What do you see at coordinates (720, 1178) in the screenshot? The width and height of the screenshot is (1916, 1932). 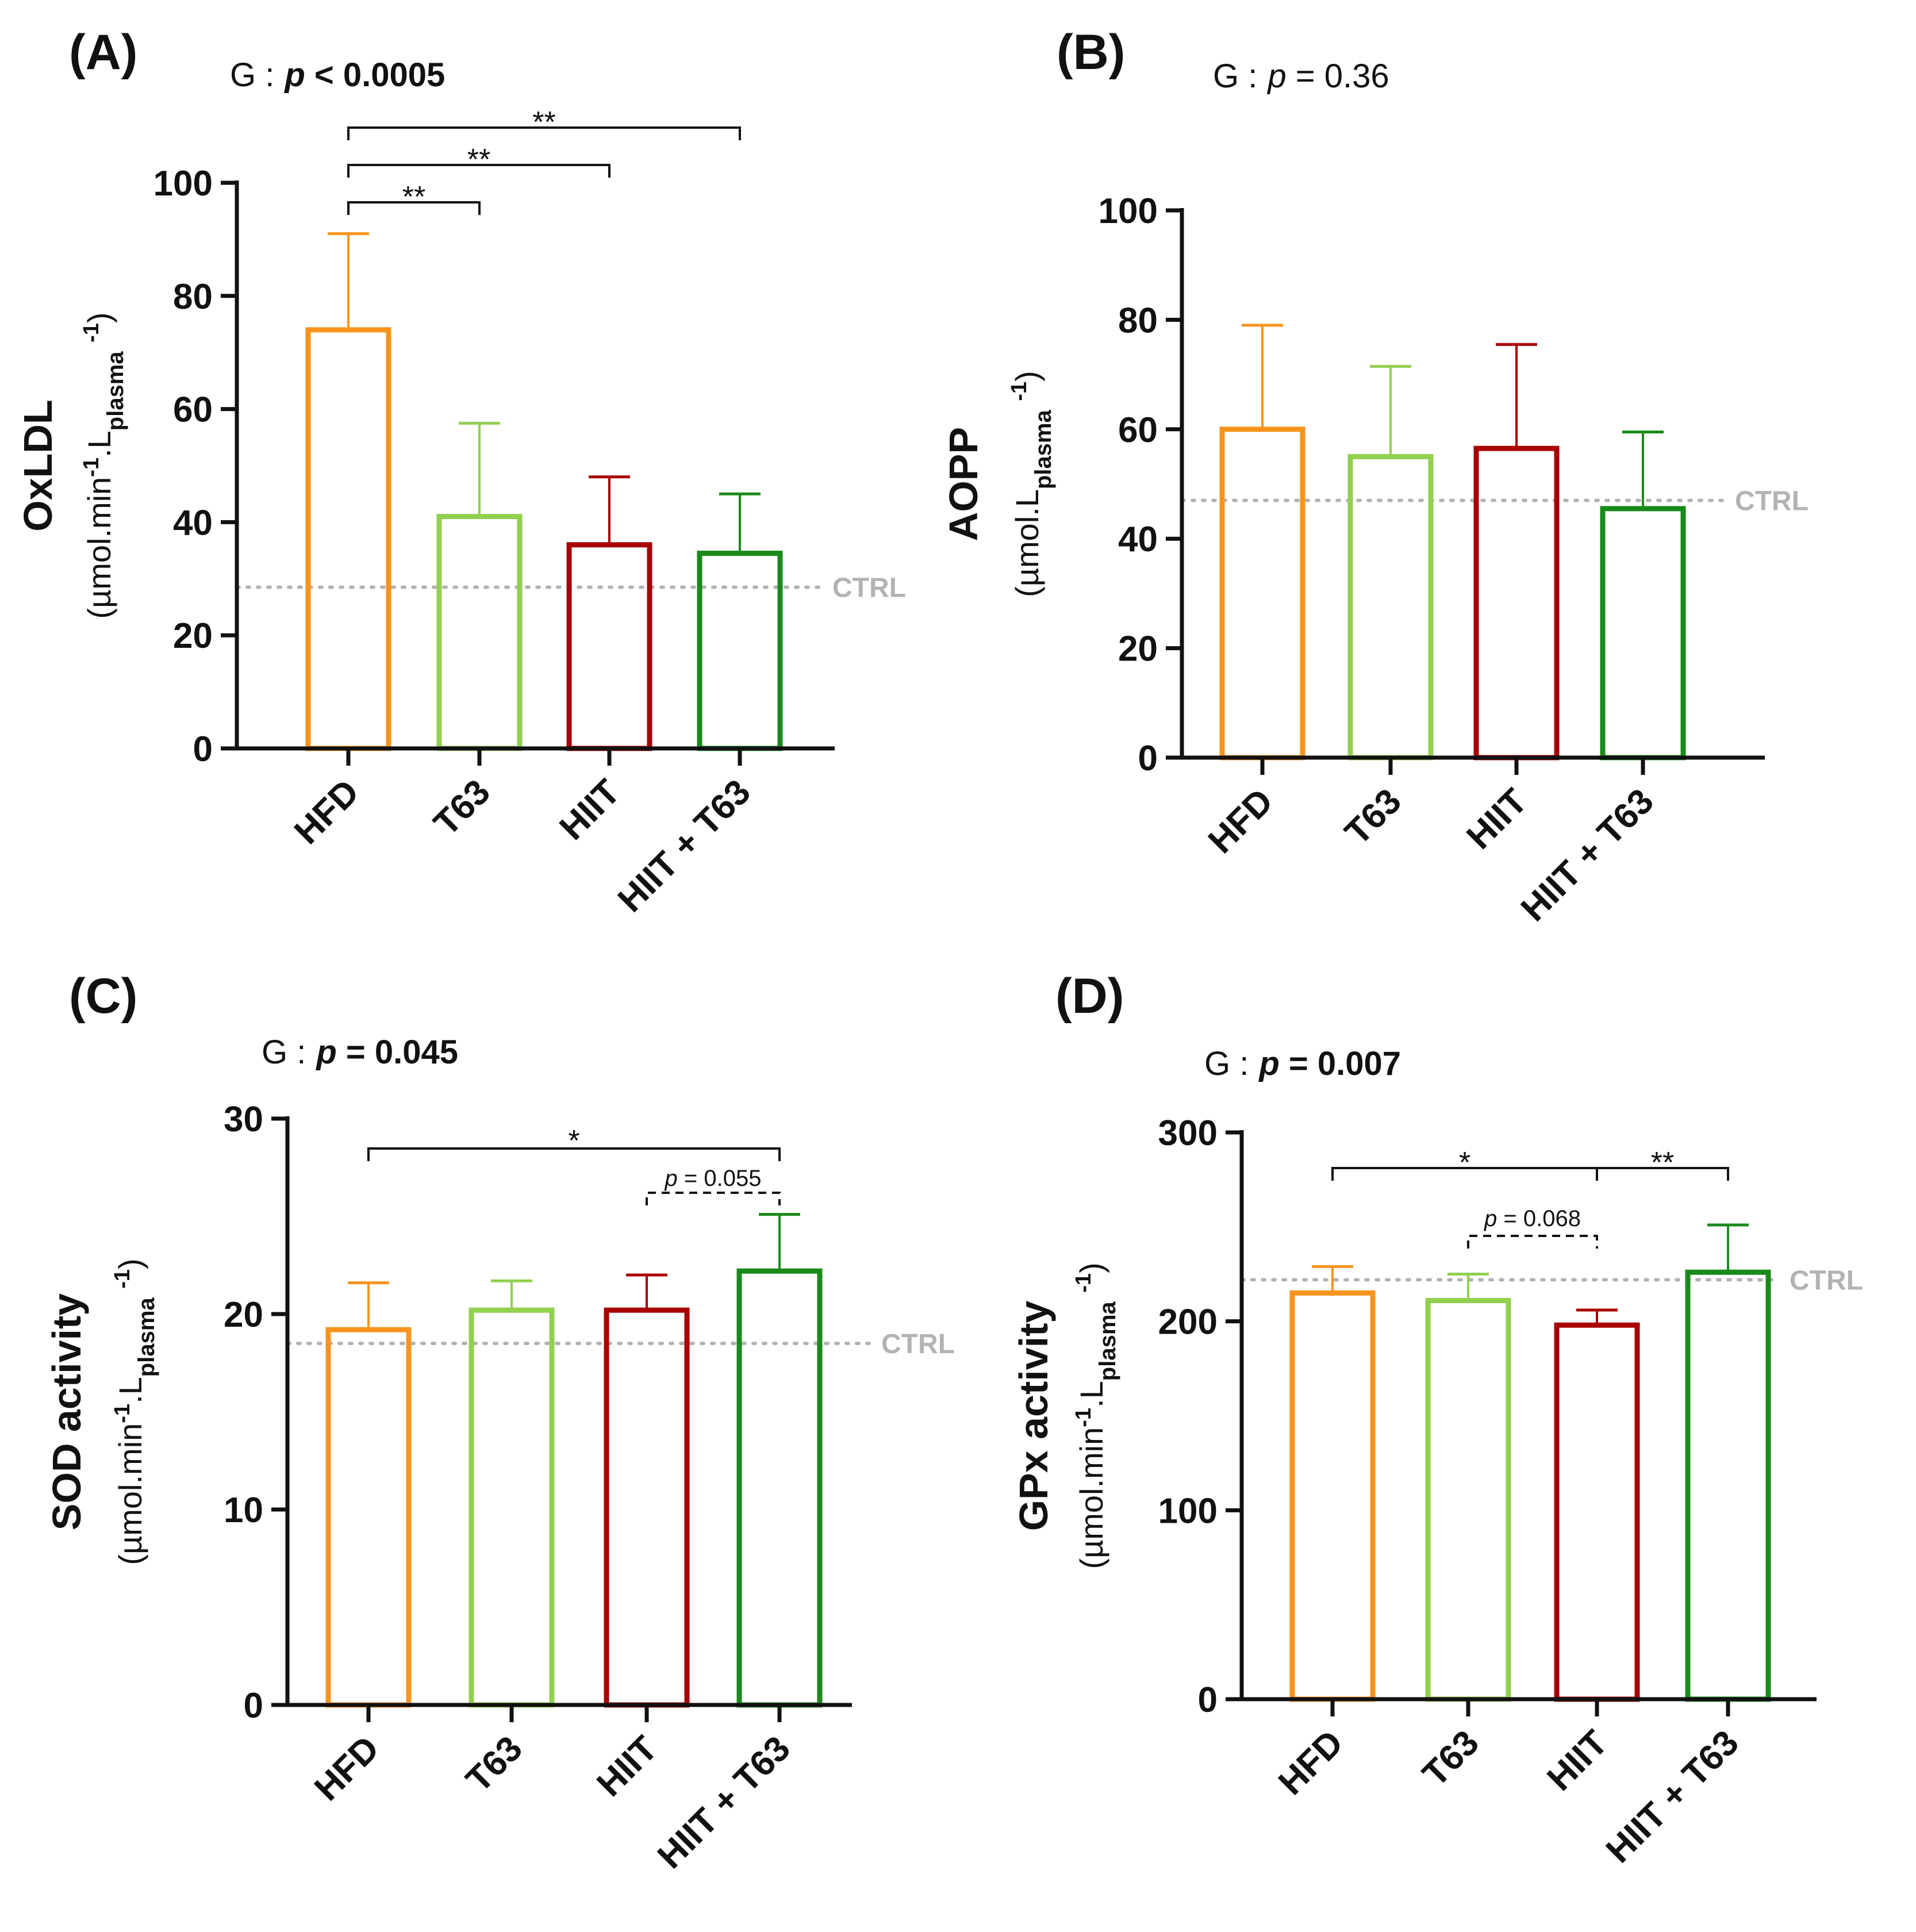 I see `significance-label-value: = 0.055` at bounding box center [720, 1178].